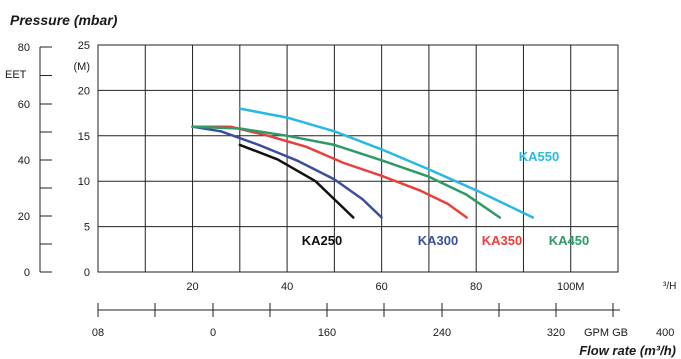 This screenshot has width=681, height=359. I want to click on y-tick-label: 0, so click(87, 273).